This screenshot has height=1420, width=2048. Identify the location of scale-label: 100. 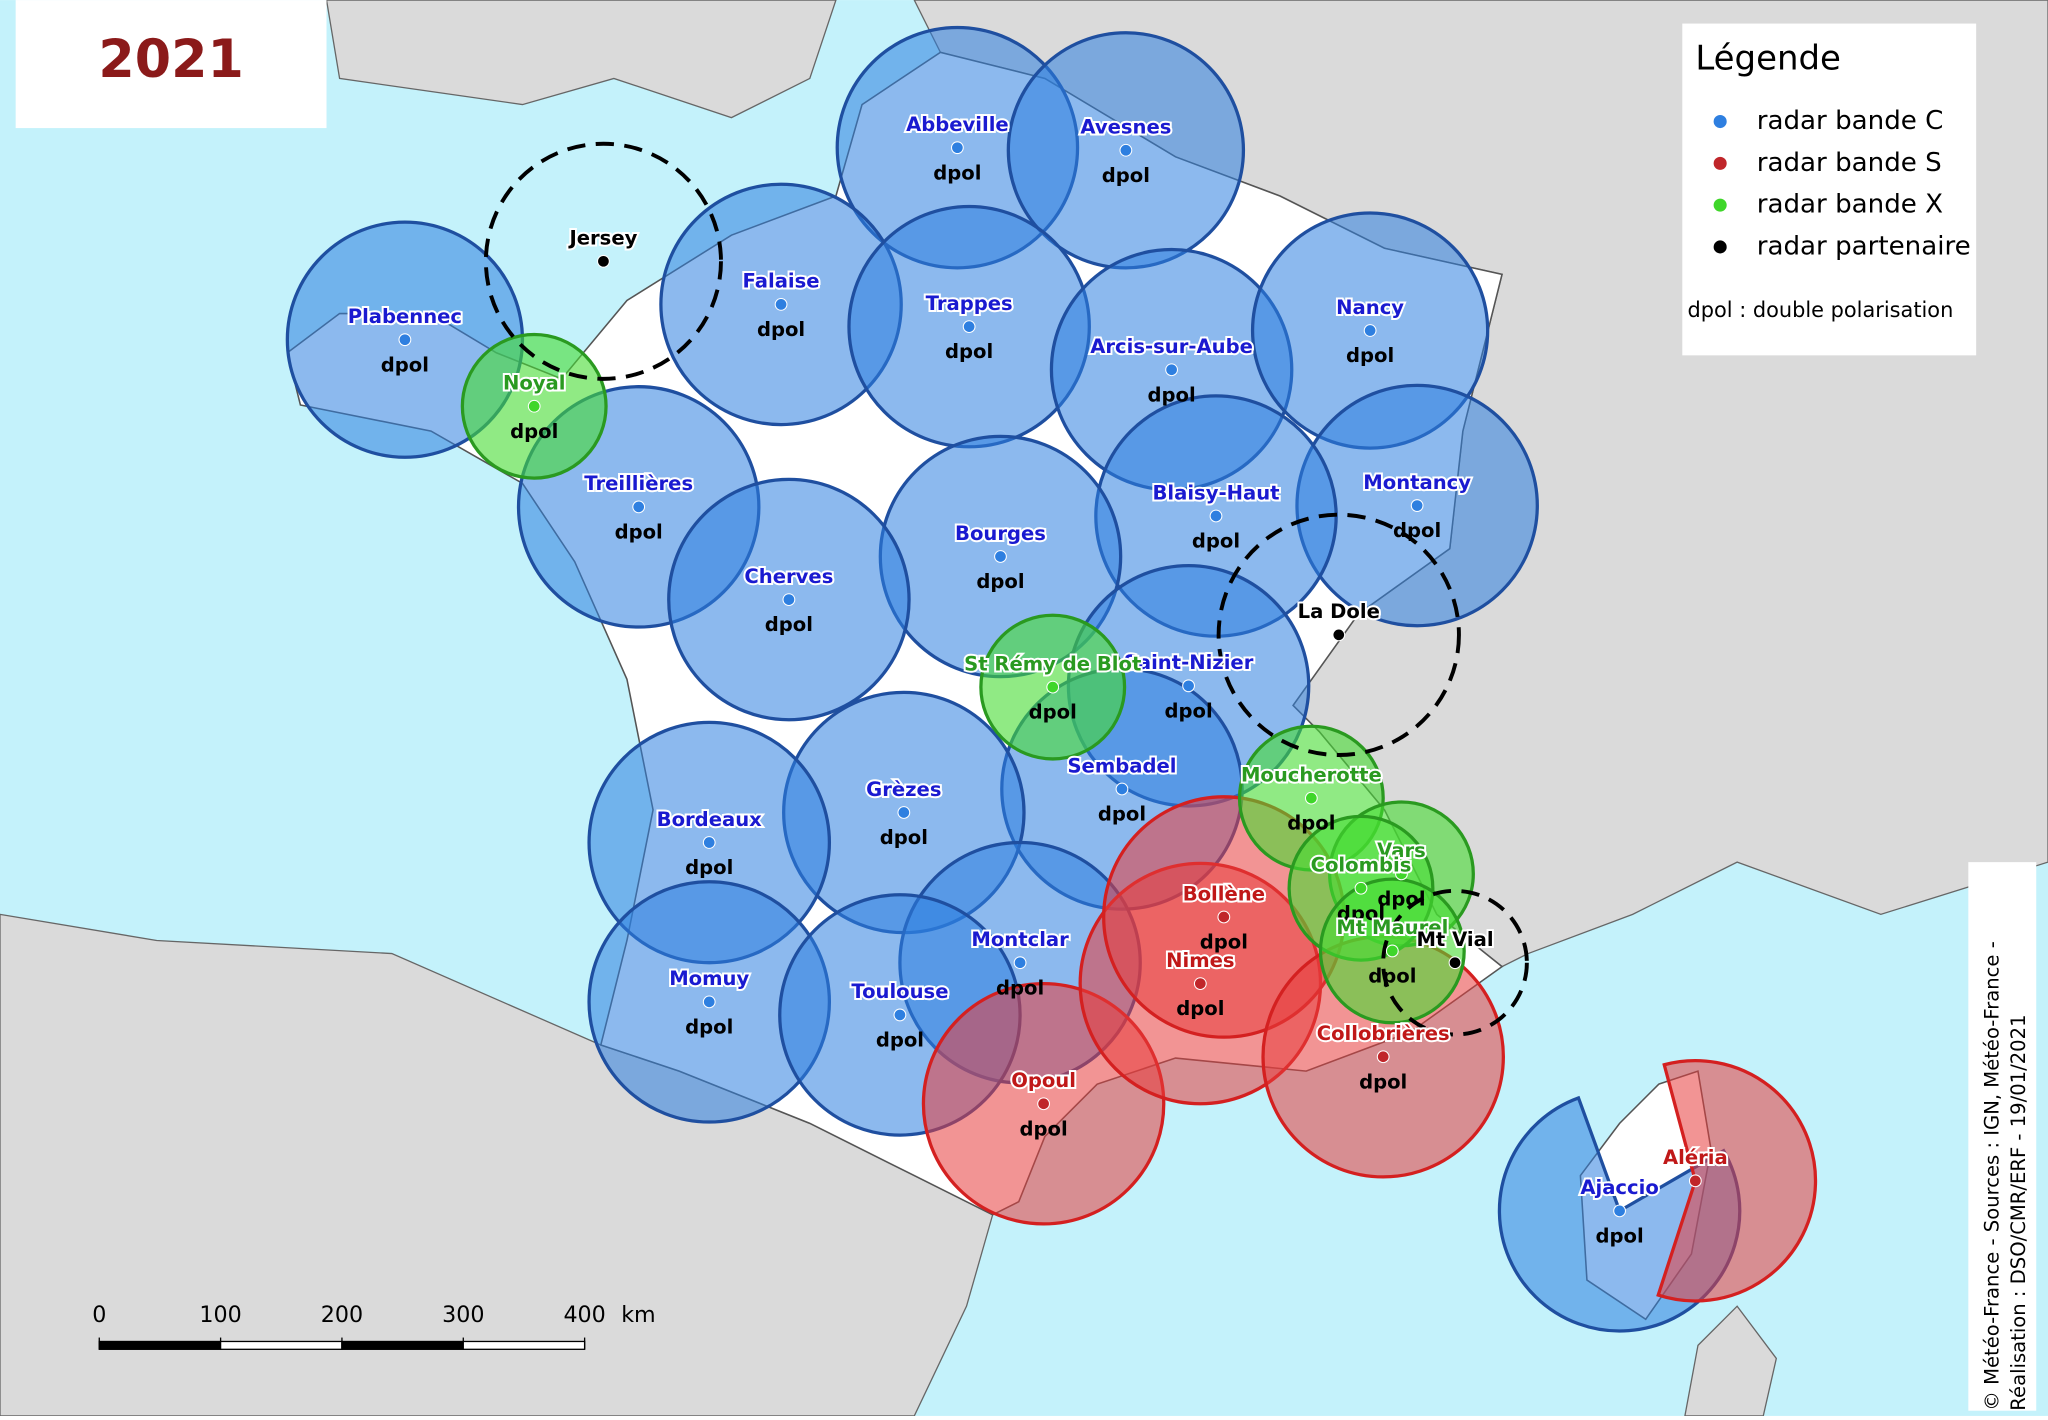
(220, 1315).